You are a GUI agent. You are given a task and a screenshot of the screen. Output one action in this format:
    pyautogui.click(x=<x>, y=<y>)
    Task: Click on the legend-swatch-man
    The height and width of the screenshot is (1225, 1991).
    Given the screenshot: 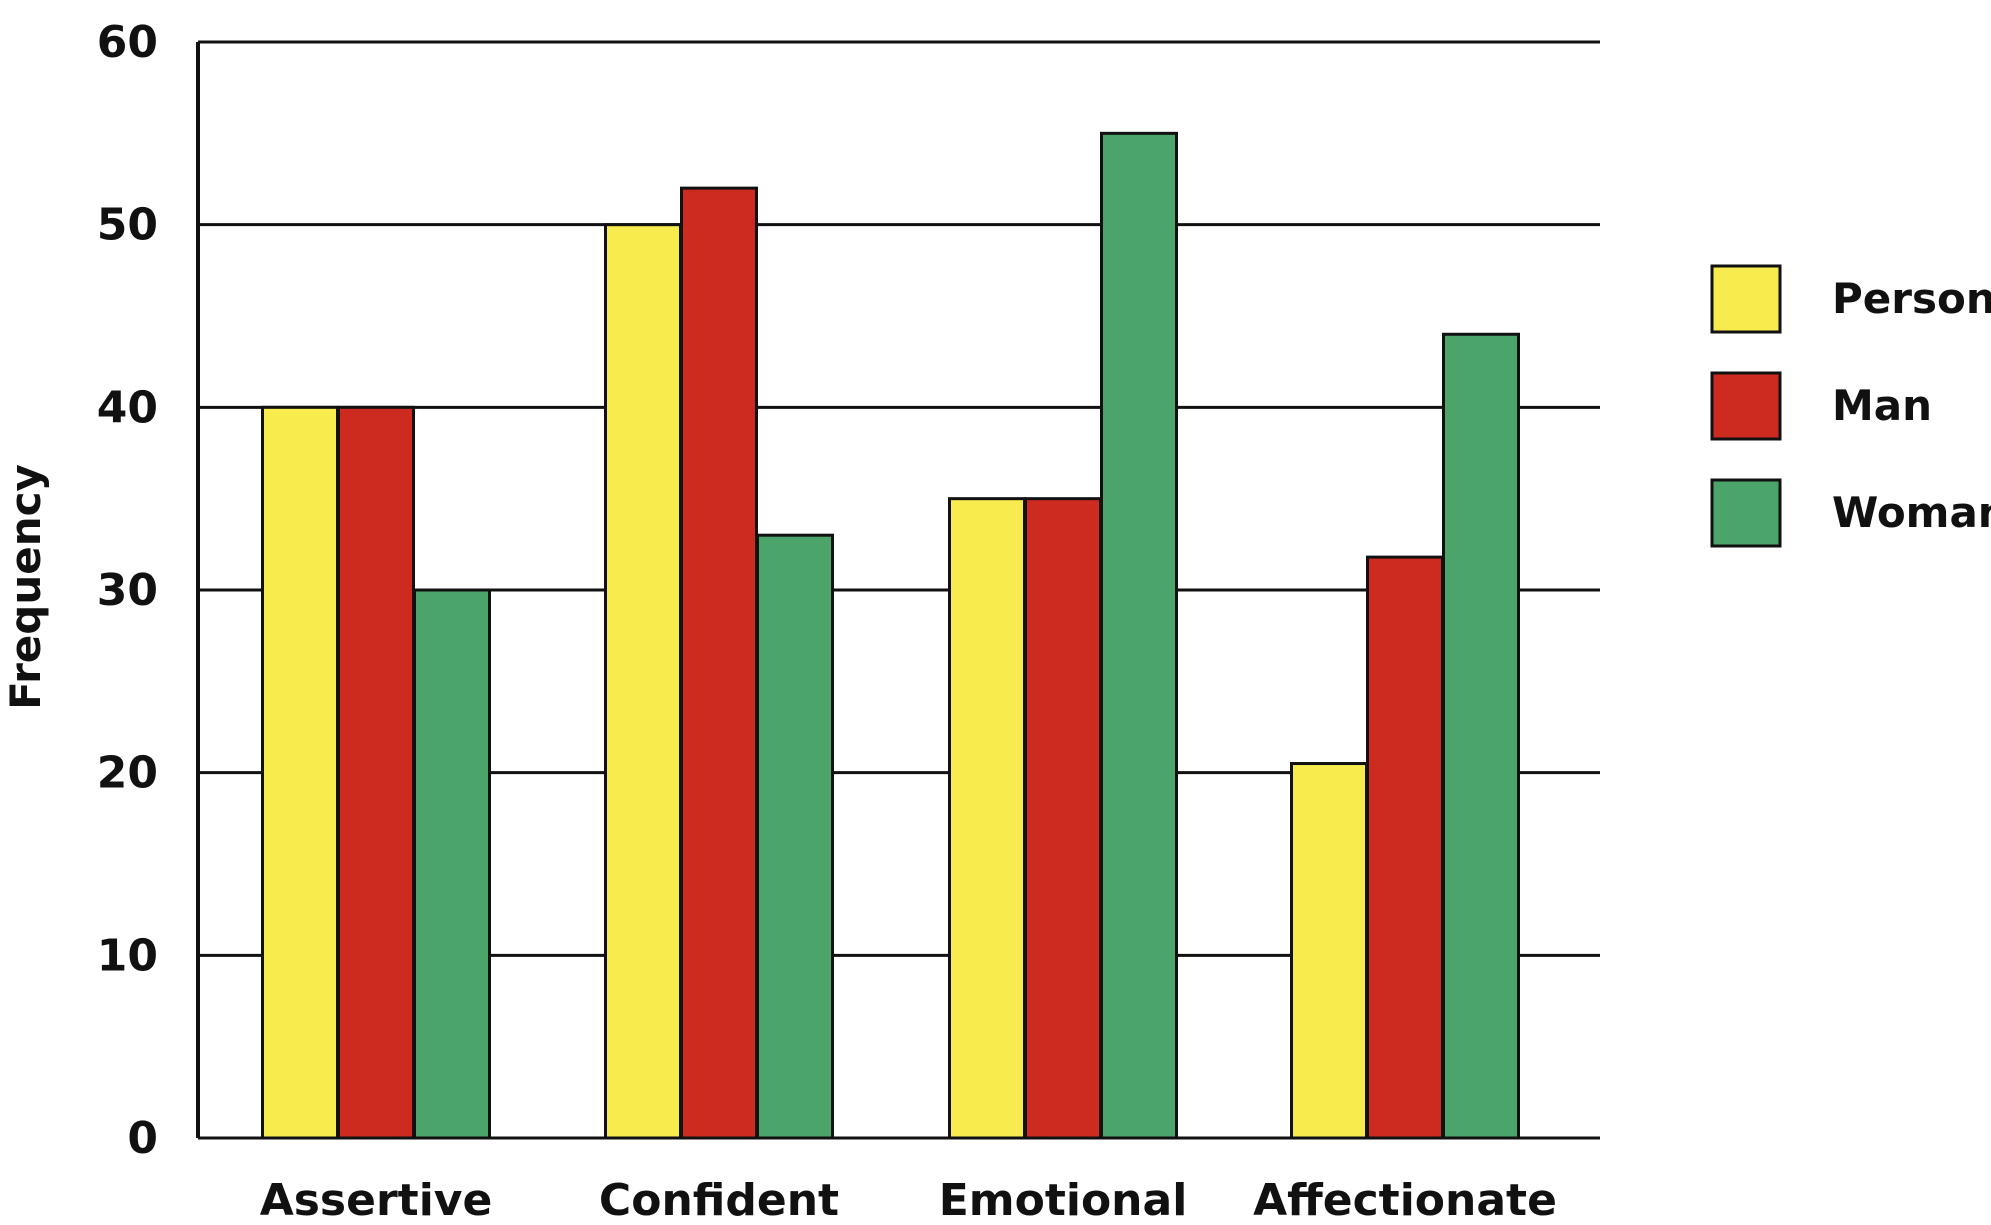 What is the action you would take?
    pyautogui.click(x=1746, y=406)
    